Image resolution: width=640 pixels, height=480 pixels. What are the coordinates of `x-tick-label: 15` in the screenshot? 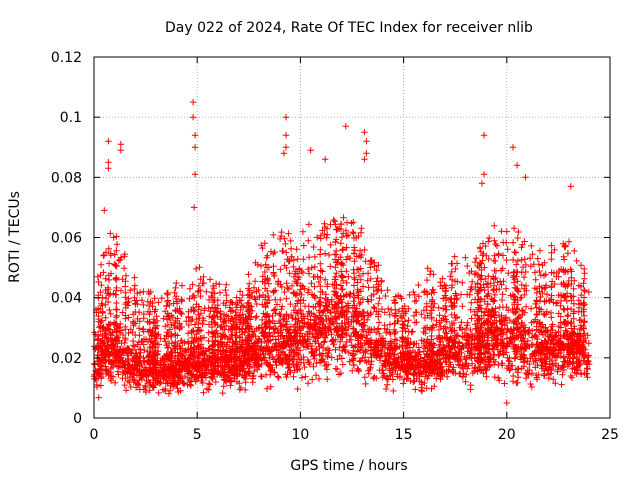 It's located at (404, 435).